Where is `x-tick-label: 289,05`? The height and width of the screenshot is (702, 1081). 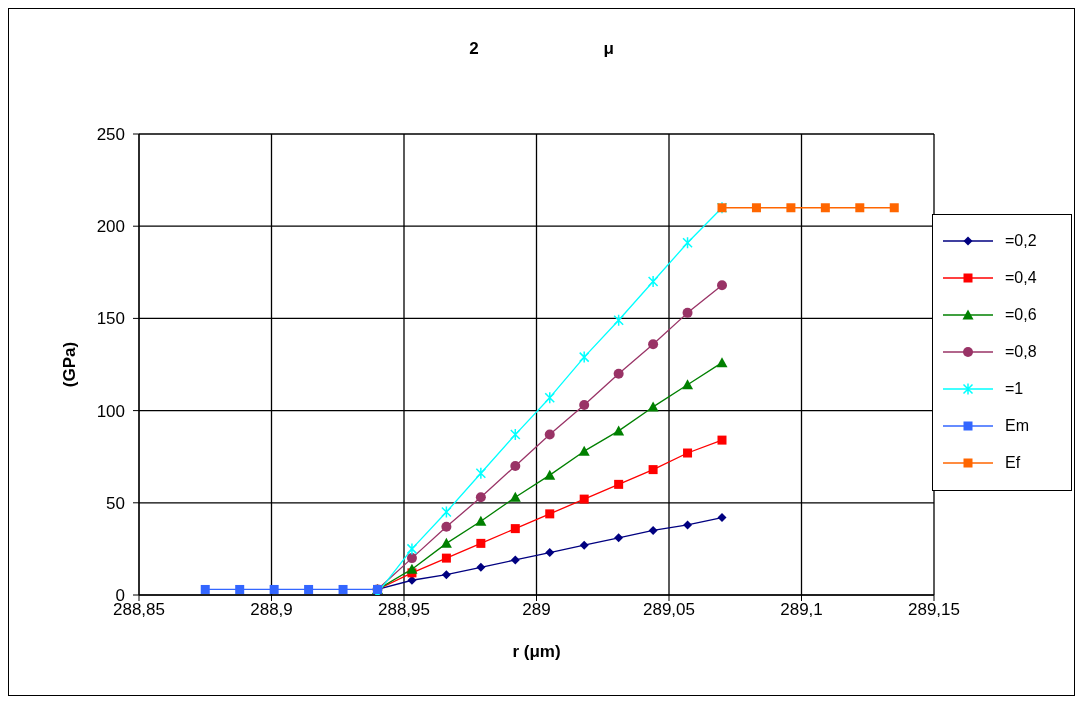 x-tick-label: 289,05 is located at coordinates (669, 610).